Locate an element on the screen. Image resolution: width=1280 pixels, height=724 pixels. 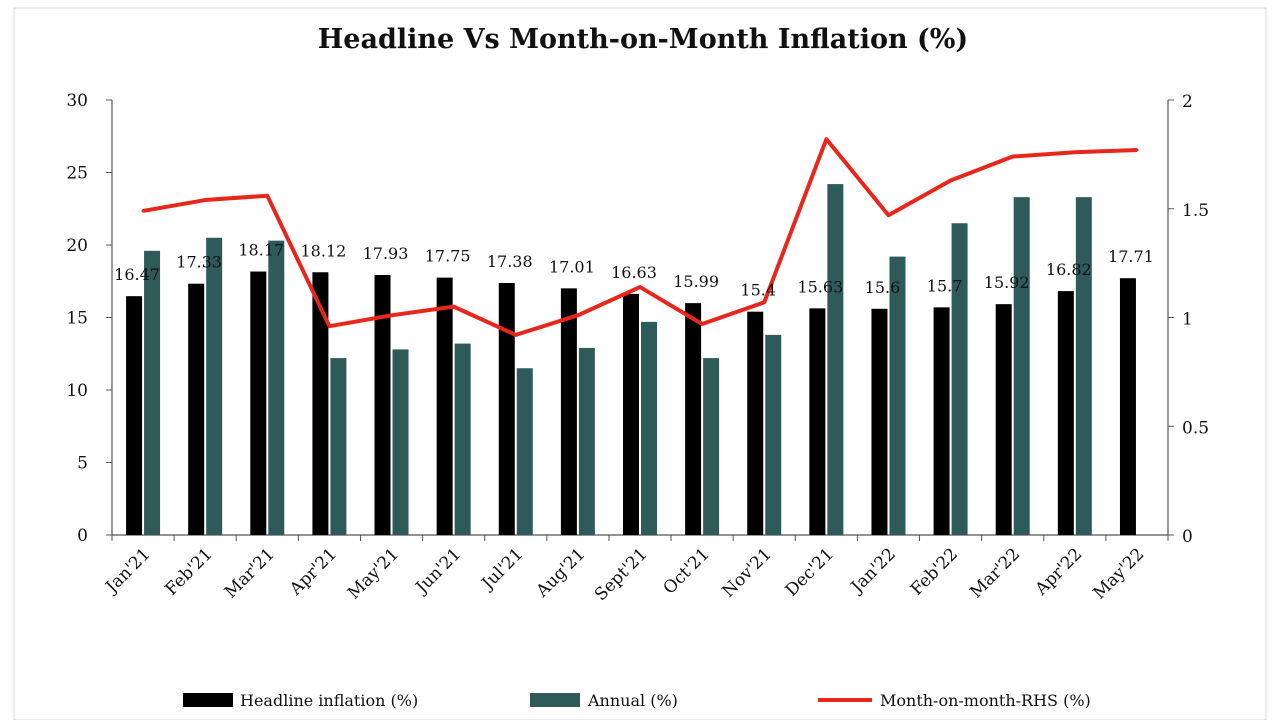
y-tick-label-left: 25 is located at coordinates (77, 174).